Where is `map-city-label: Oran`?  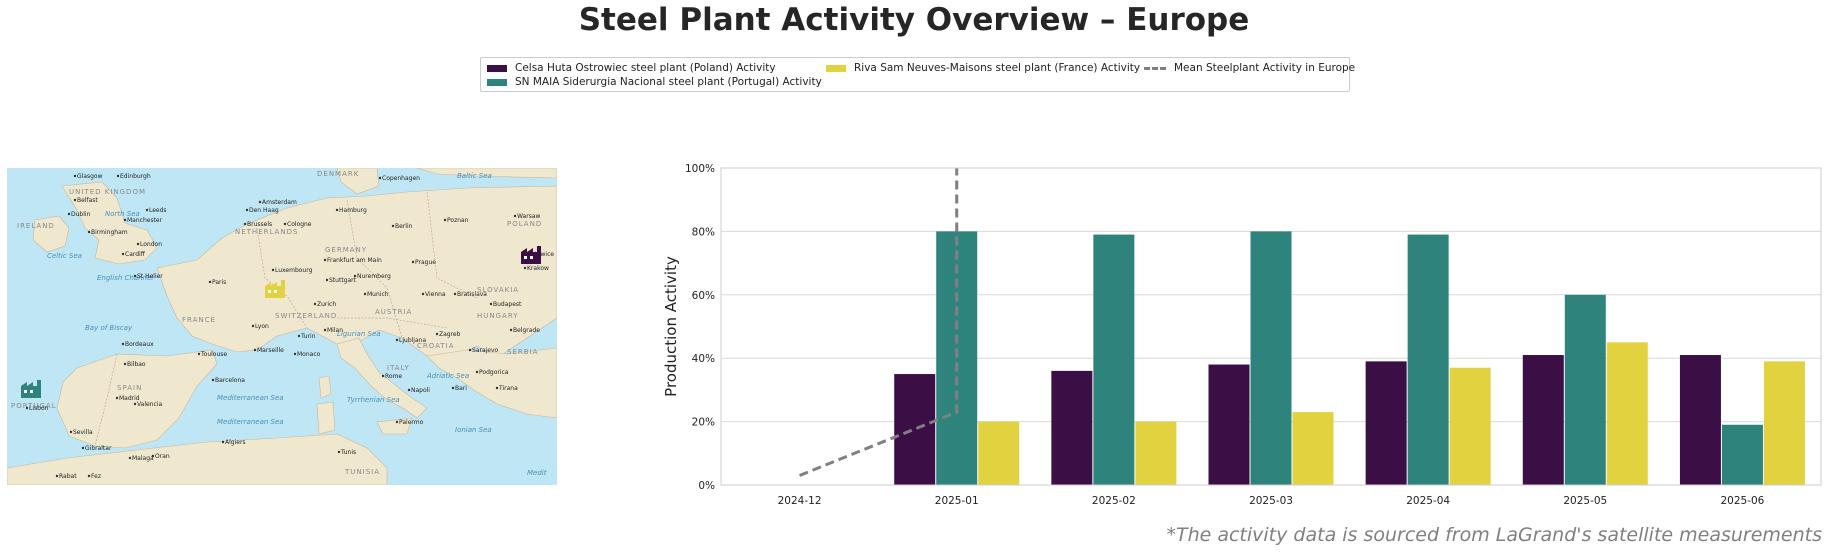 map-city-label: Oran is located at coordinates (162, 456).